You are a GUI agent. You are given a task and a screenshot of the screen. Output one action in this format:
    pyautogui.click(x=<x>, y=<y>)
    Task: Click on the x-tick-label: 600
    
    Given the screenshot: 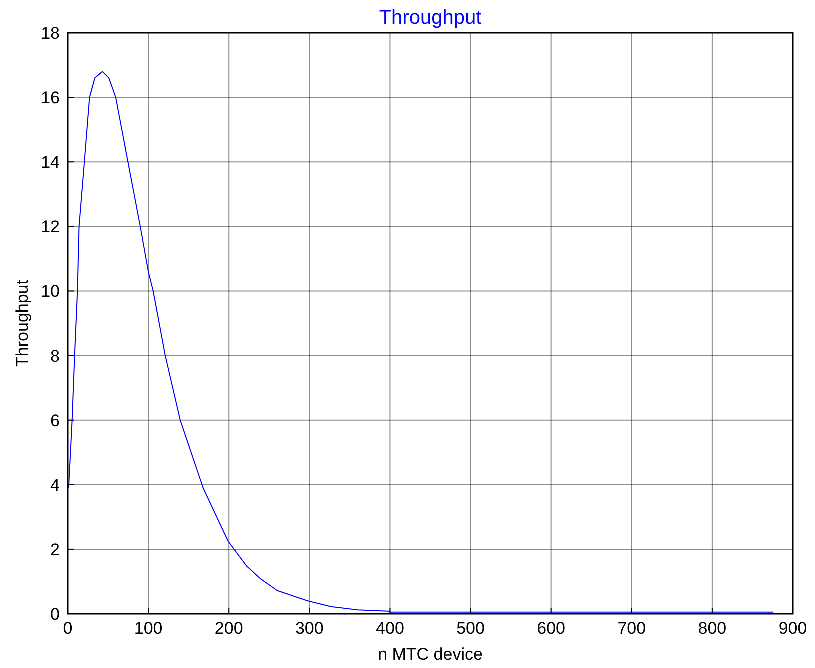 What is the action you would take?
    pyautogui.click(x=551, y=628)
    